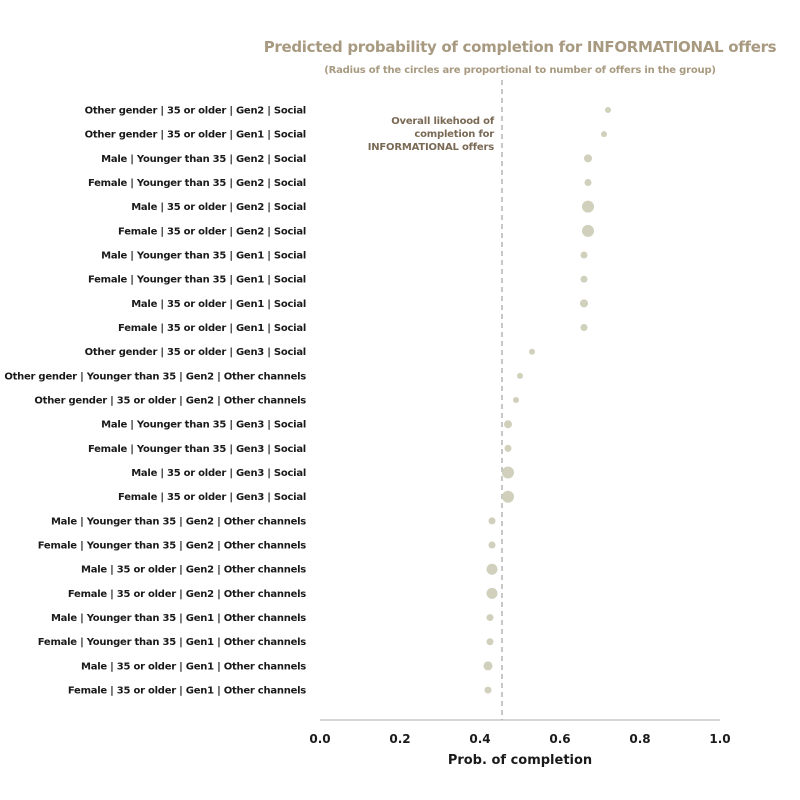  Describe the element at coordinates (203, 159) in the screenshot. I see `category-label: Male | Younger than 35 | Gen2 | Social` at that location.